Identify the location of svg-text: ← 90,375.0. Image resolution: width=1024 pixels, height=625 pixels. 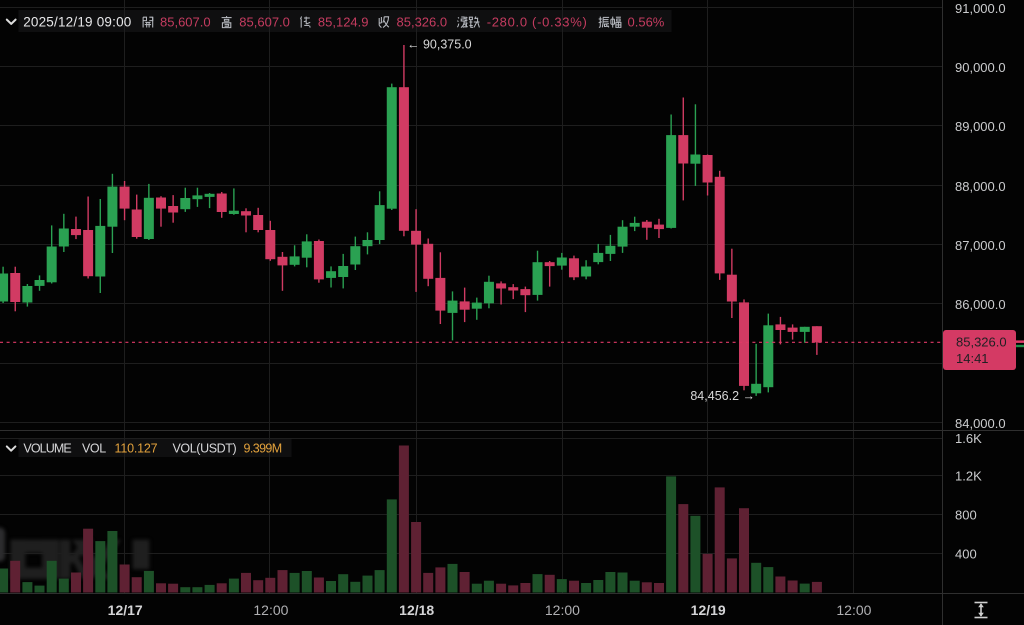
(439, 45).